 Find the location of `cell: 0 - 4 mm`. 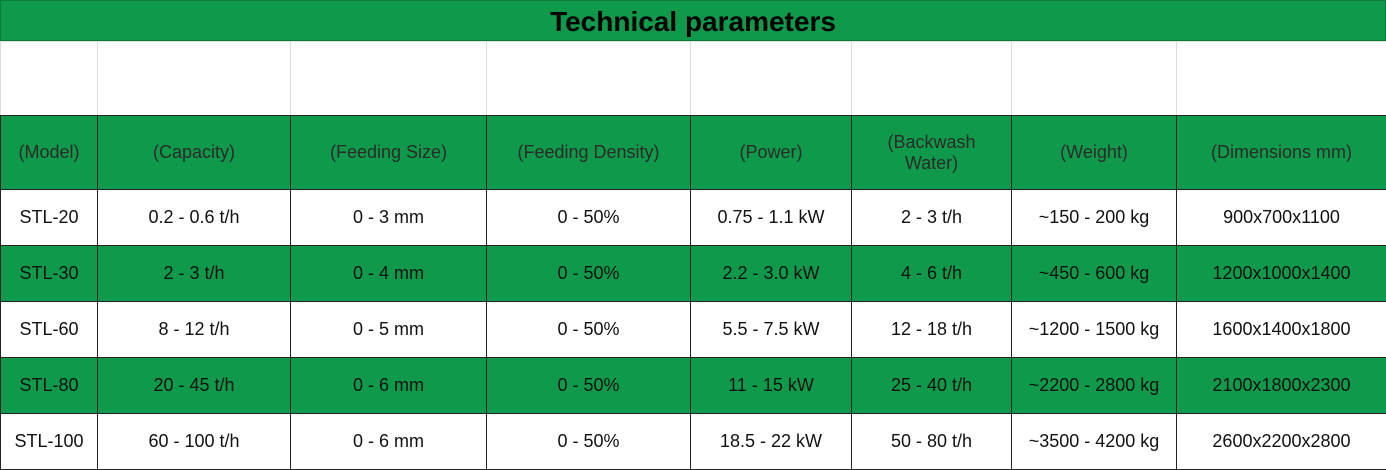

cell: 0 - 4 mm is located at coordinates (389, 274).